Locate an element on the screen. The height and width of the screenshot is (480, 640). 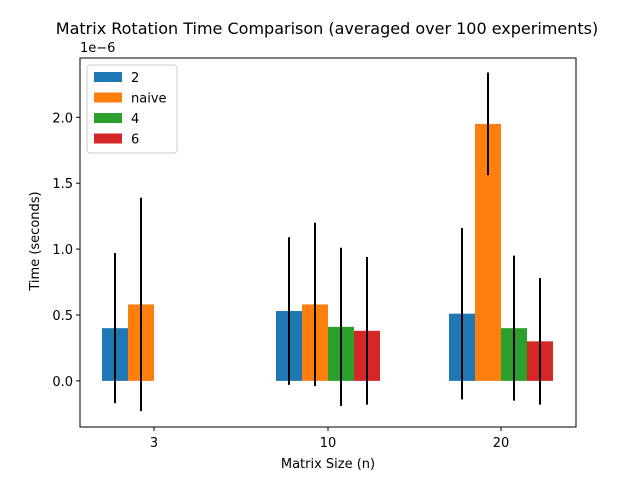
x-tick-label: 10 is located at coordinates (328, 443).